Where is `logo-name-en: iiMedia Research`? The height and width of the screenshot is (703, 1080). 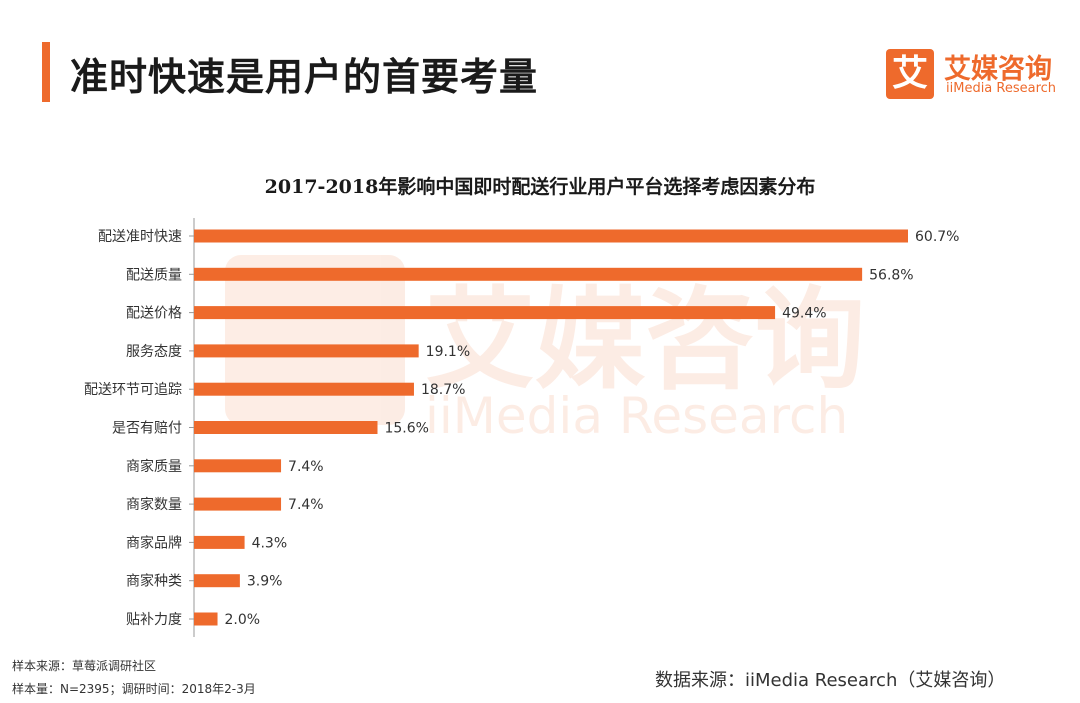 logo-name-en: iiMedia Research is located at coordinates (1001, 88).